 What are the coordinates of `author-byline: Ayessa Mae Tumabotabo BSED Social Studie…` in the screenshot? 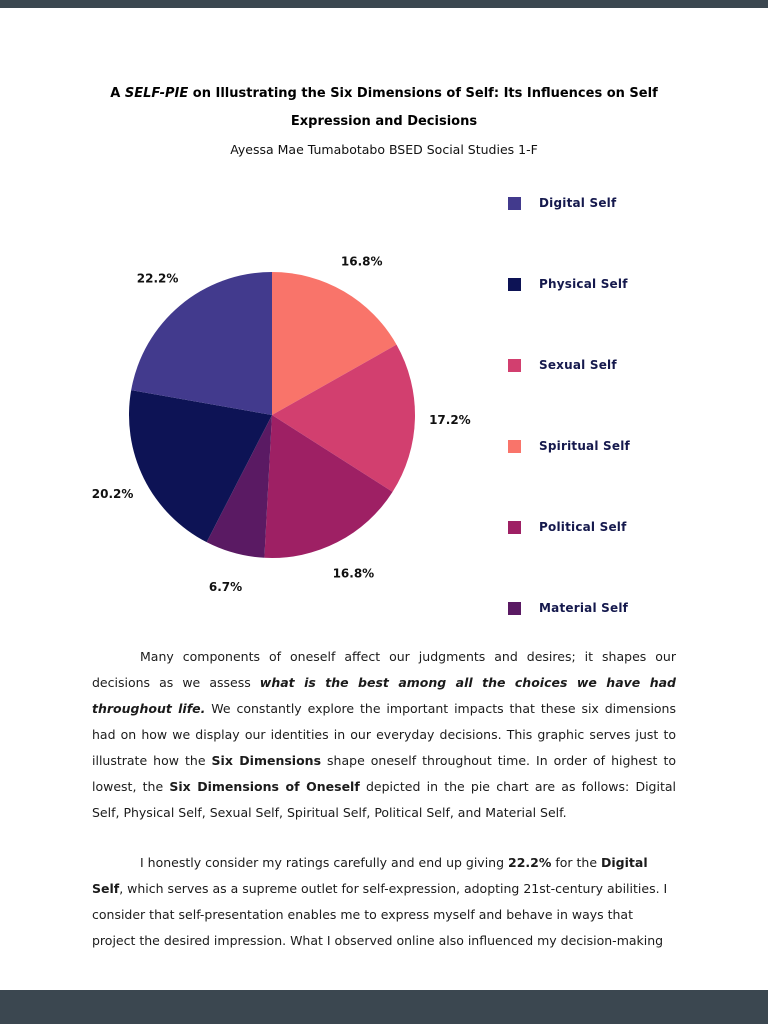 It's located at (384, 149).